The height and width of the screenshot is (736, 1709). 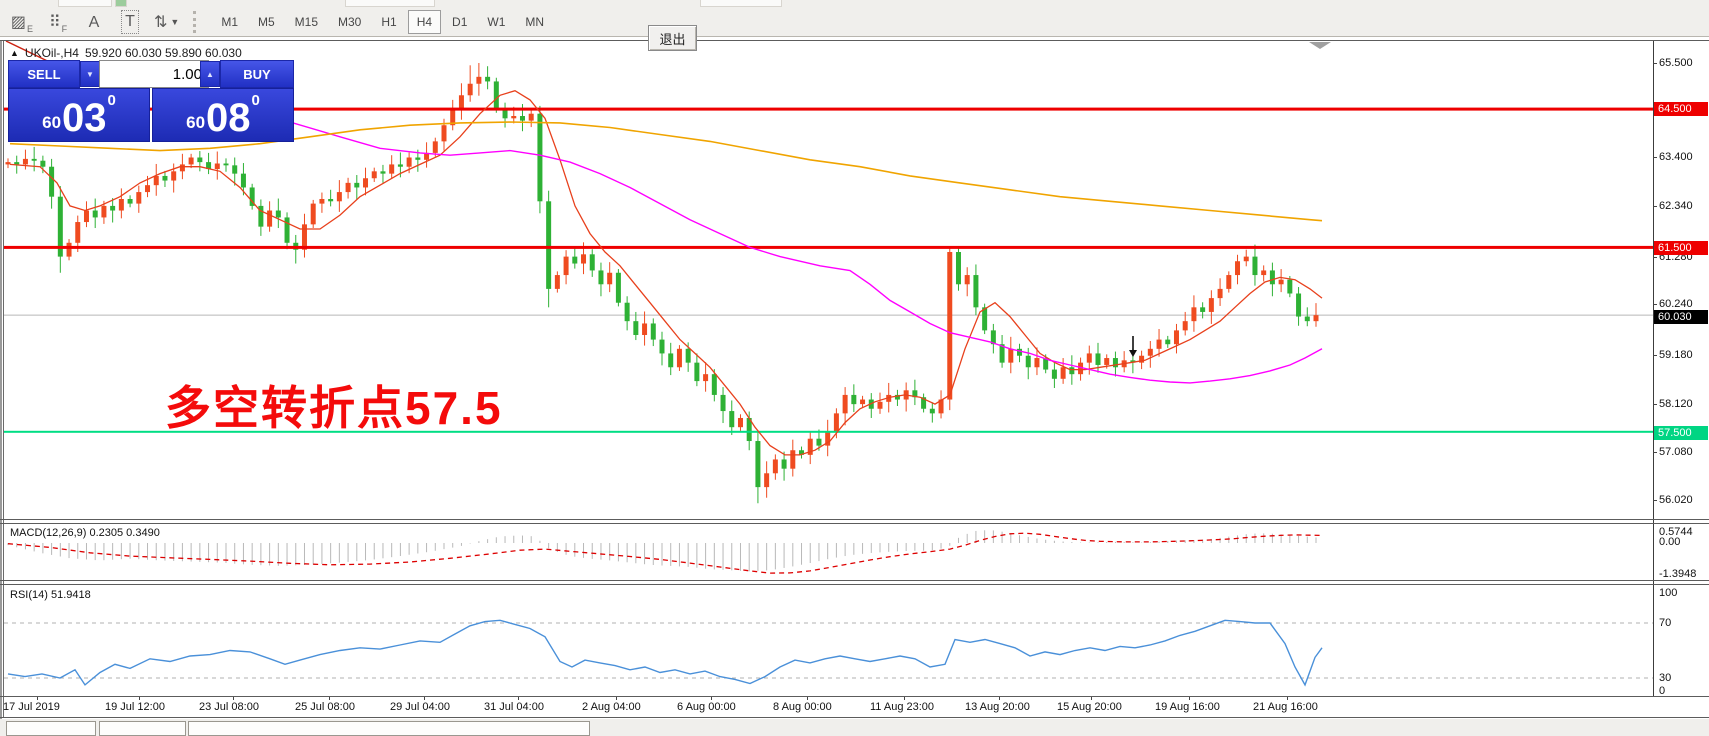 What do you see at coordinates (306, 22) in the screenshot?
I see `timeframe-button-m15: M15` at bounding box center [306, 22].